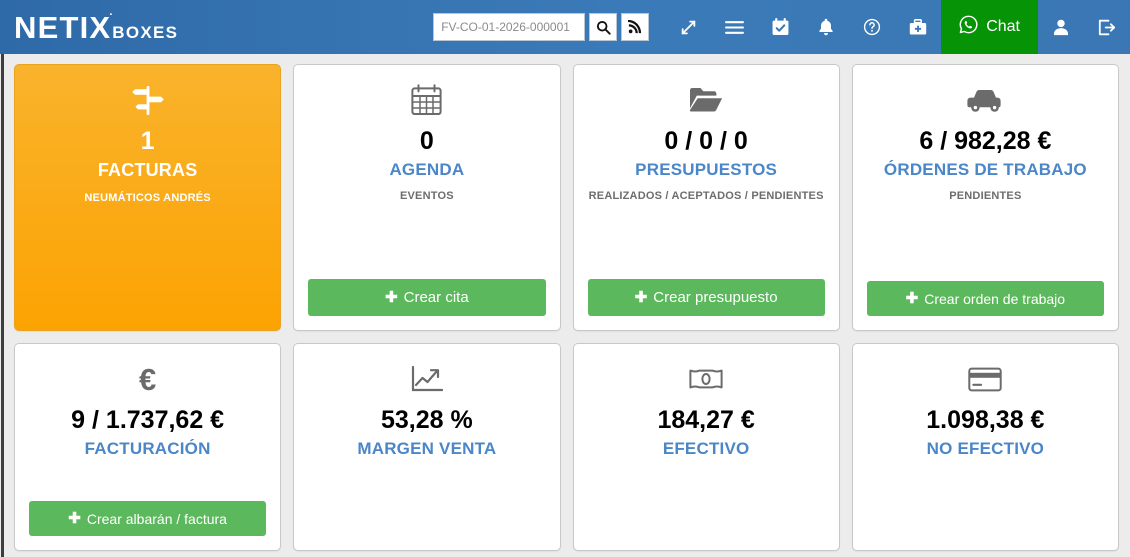  What do you see at coordinates (2, 305) in the screenshot?
I see `left-rail` at bounding box center [2, 305].